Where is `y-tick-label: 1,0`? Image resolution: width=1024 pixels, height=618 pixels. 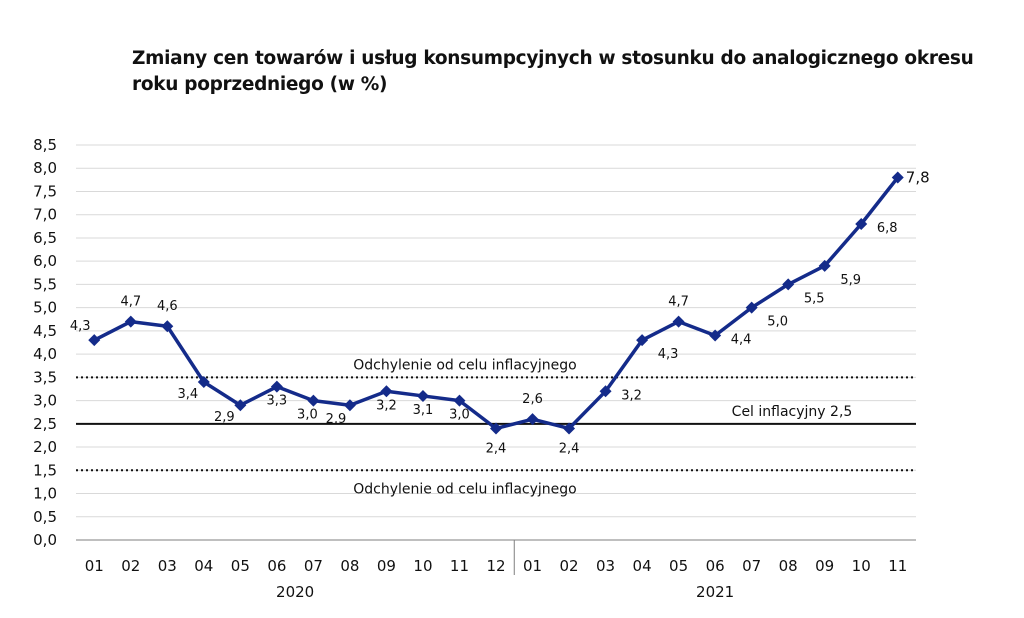
y-tick-label: 1,0 is located at coordinates (45, 494).